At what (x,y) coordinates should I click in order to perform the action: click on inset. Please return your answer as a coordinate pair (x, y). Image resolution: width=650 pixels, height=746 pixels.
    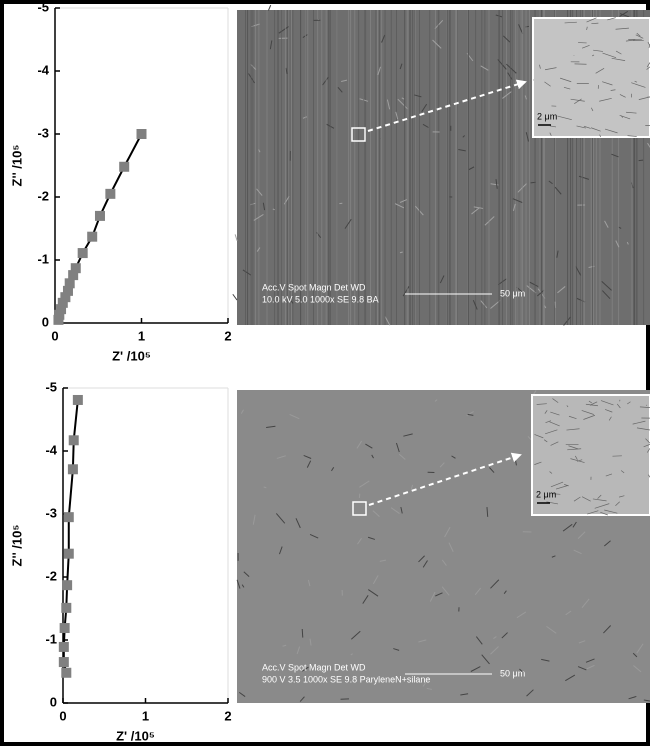
    Looking at the image, I should click on (590, 455).